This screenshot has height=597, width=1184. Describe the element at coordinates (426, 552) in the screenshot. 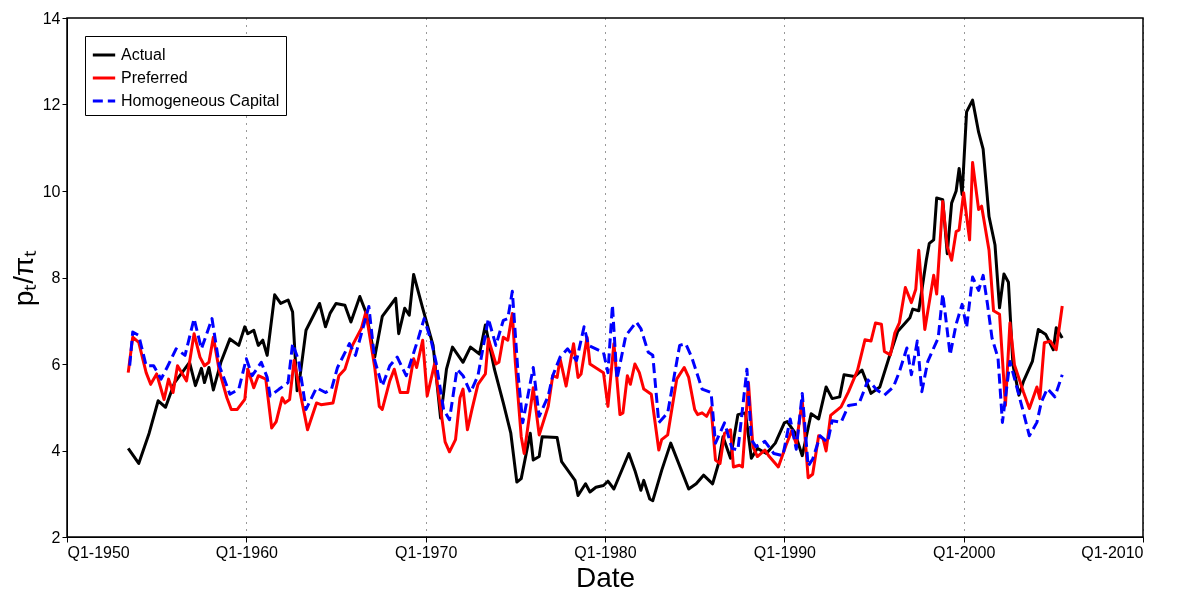

I see `x-tick-label: Q1-1970` at that location.